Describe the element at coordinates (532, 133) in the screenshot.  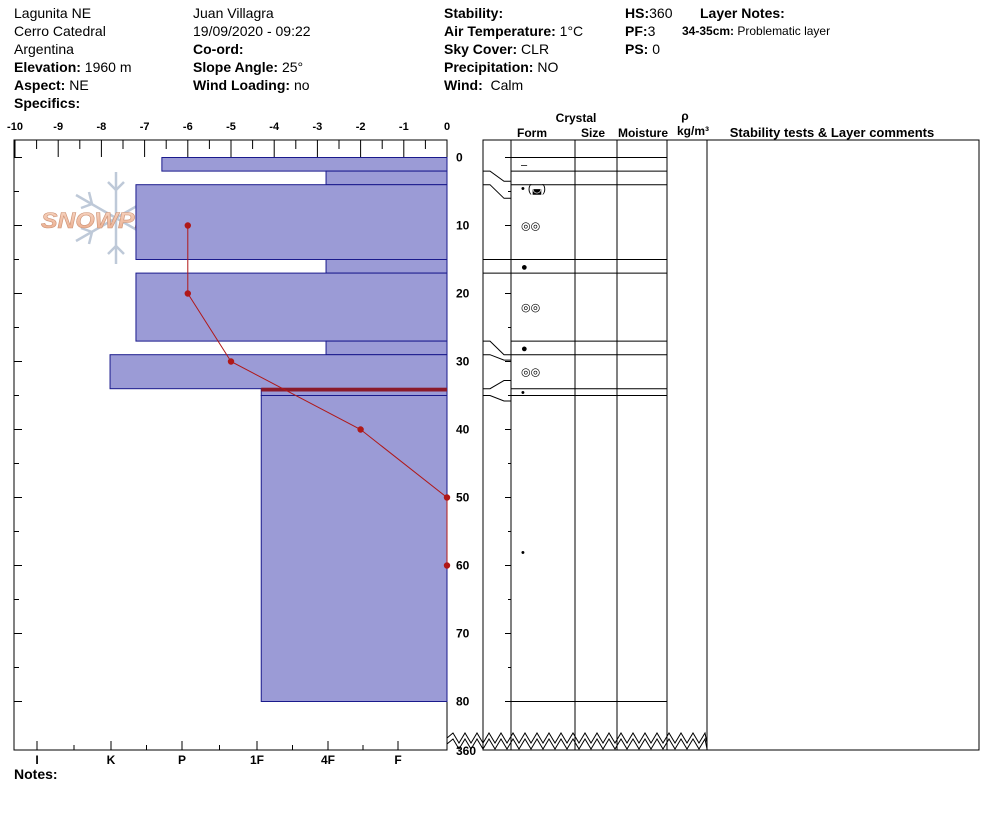
I see `form-header: Form` at that location.